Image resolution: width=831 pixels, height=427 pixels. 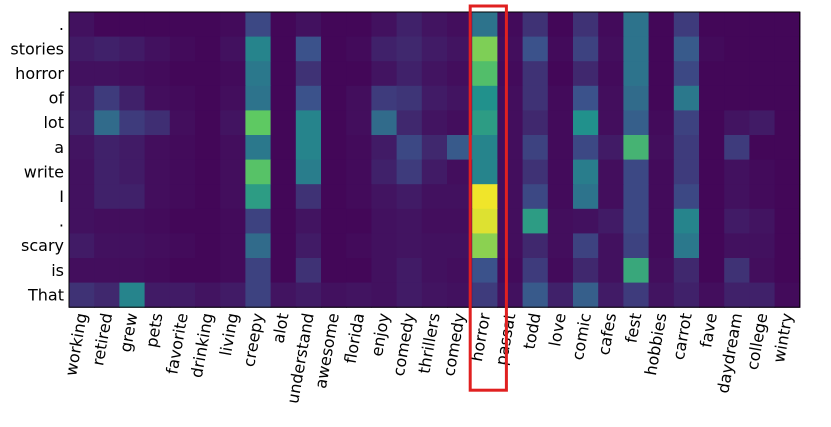 I want to click on x-tick-label: fave, so click(x=708, y=331).